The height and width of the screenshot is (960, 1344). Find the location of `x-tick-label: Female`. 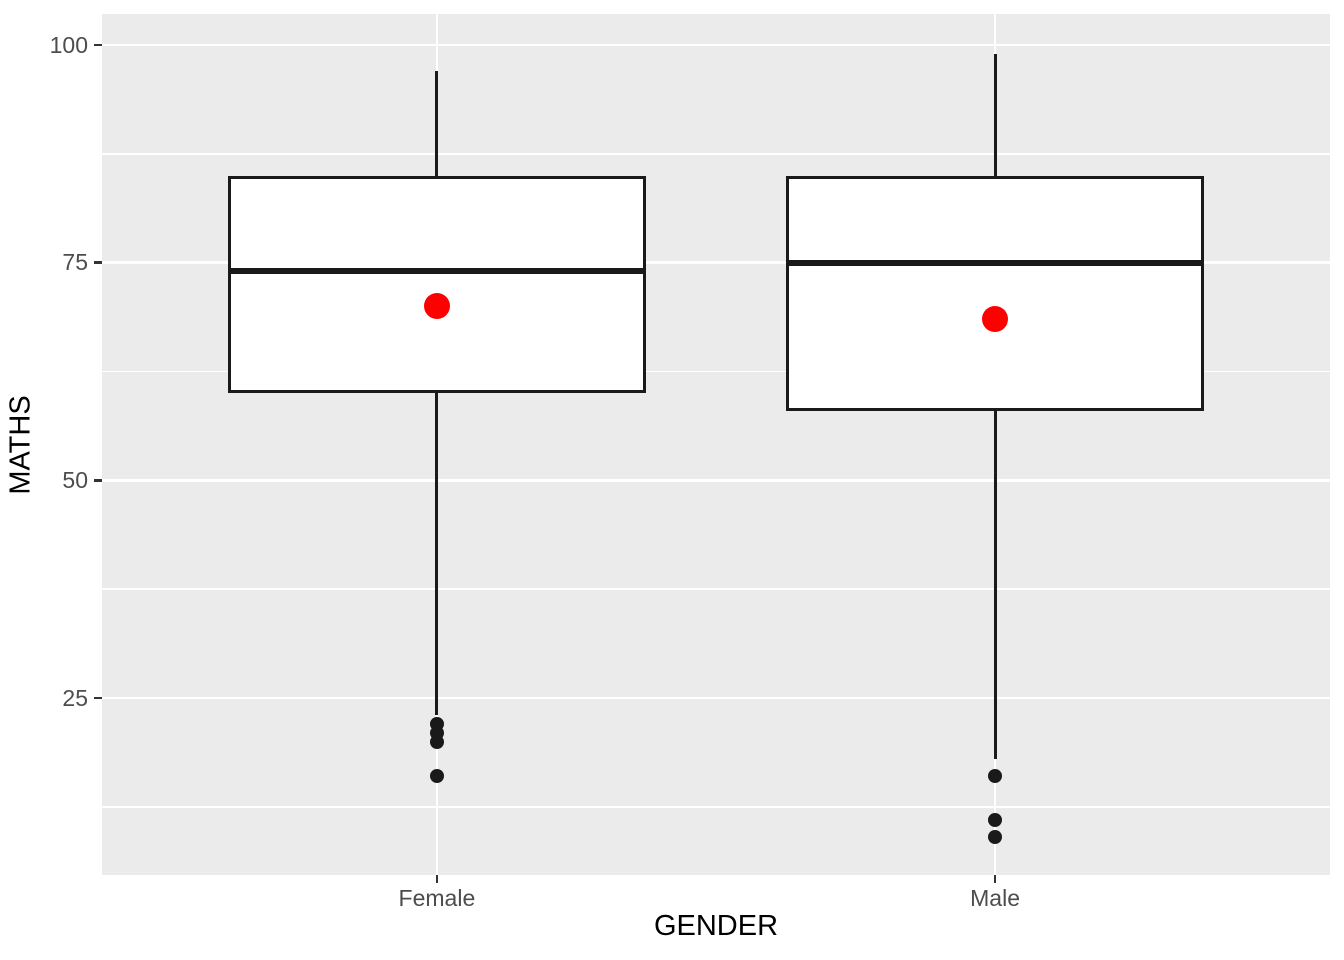

x-tick-label: Female is located at coordinates (437, 898).